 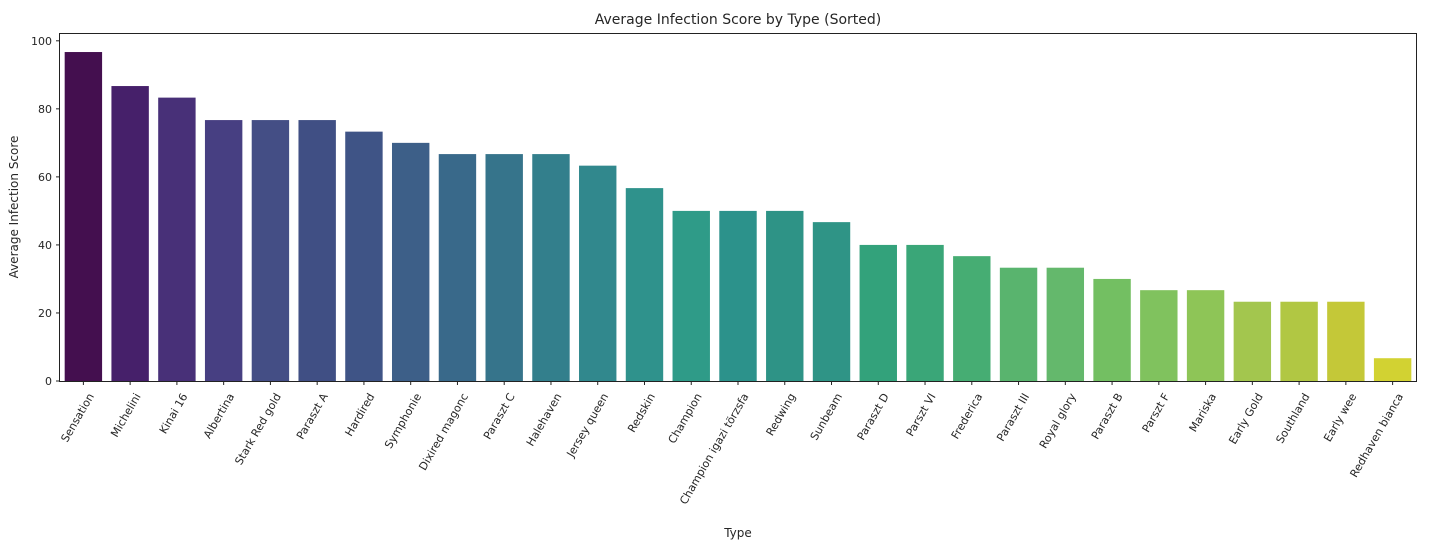 I want to click on y-tick-label-5: 100, so click(x=41, y=41).